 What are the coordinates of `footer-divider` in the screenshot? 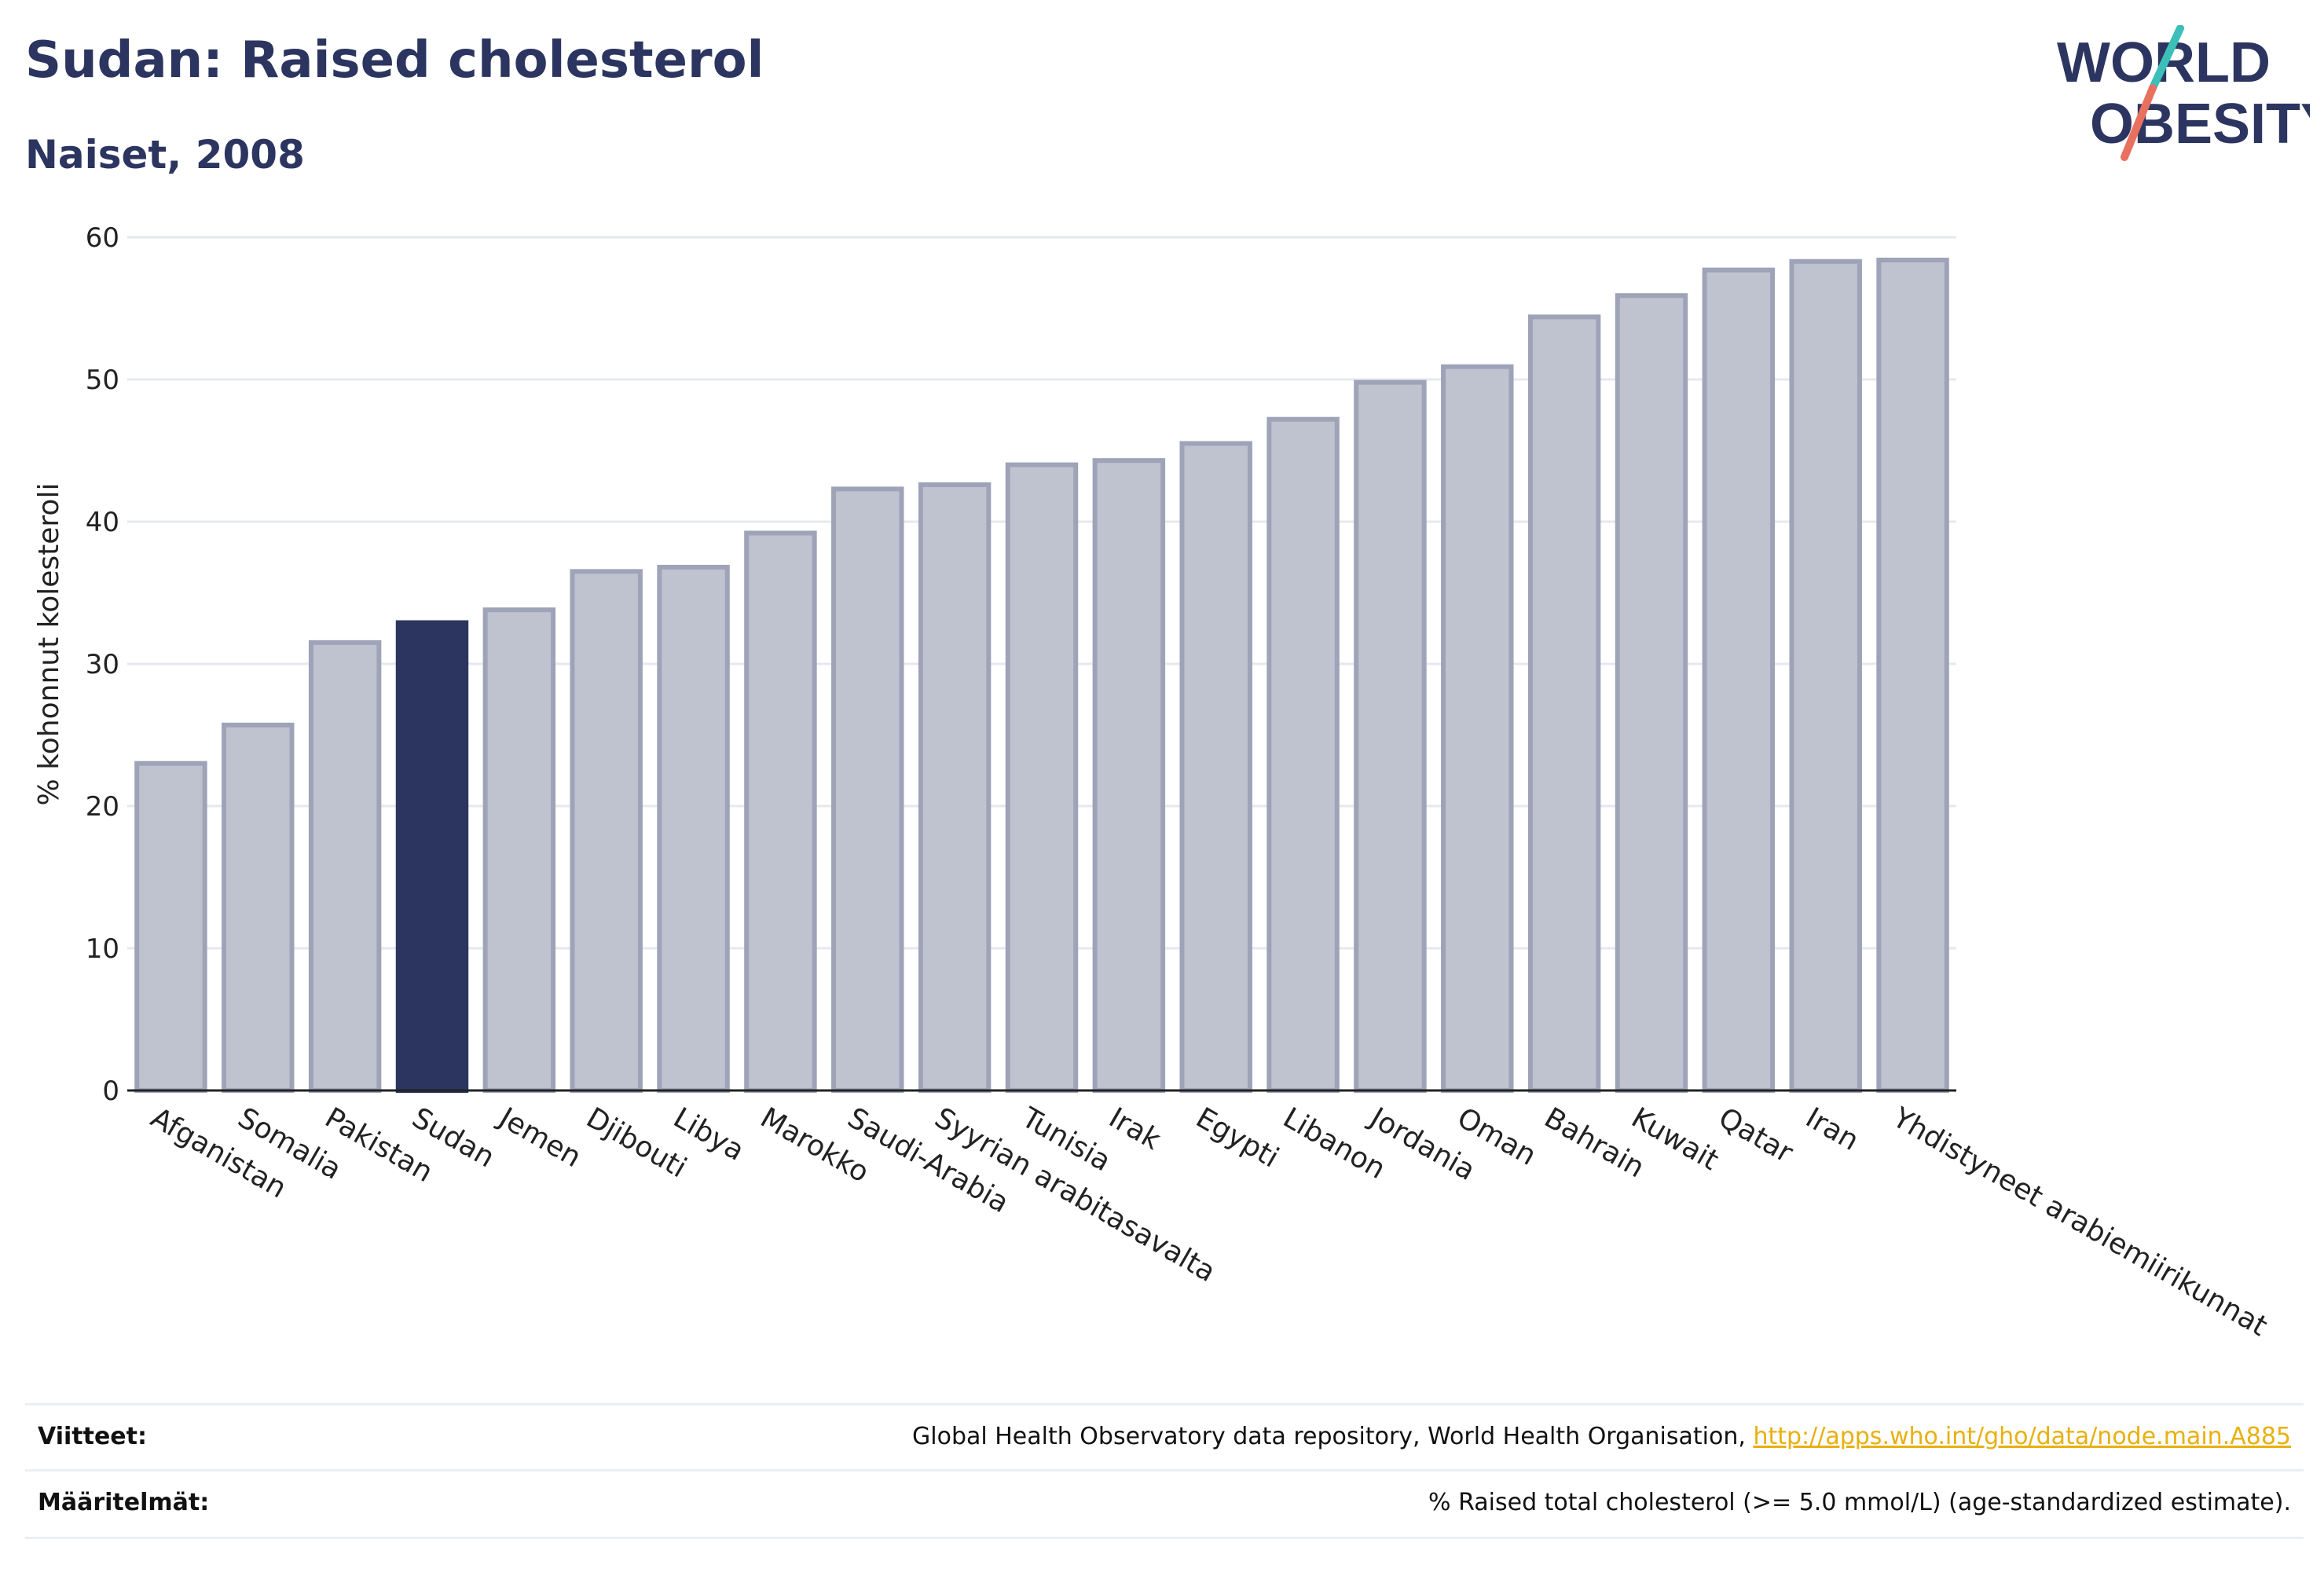 It's located at (1164, 1538).